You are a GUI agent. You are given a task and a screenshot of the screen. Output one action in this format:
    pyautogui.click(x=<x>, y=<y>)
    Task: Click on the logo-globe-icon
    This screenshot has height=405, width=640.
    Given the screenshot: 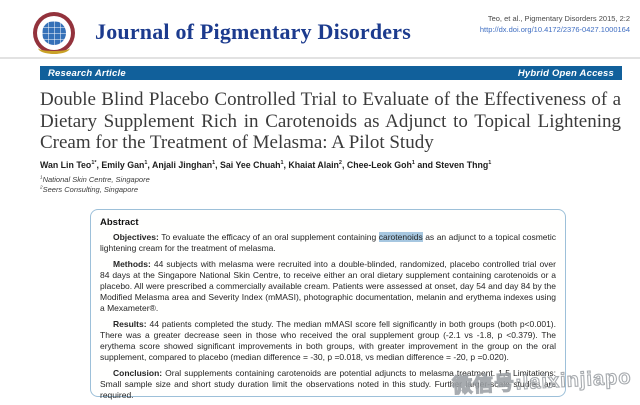 What is the action you would take?
    pyautogui.click(x=54, y=33)
    